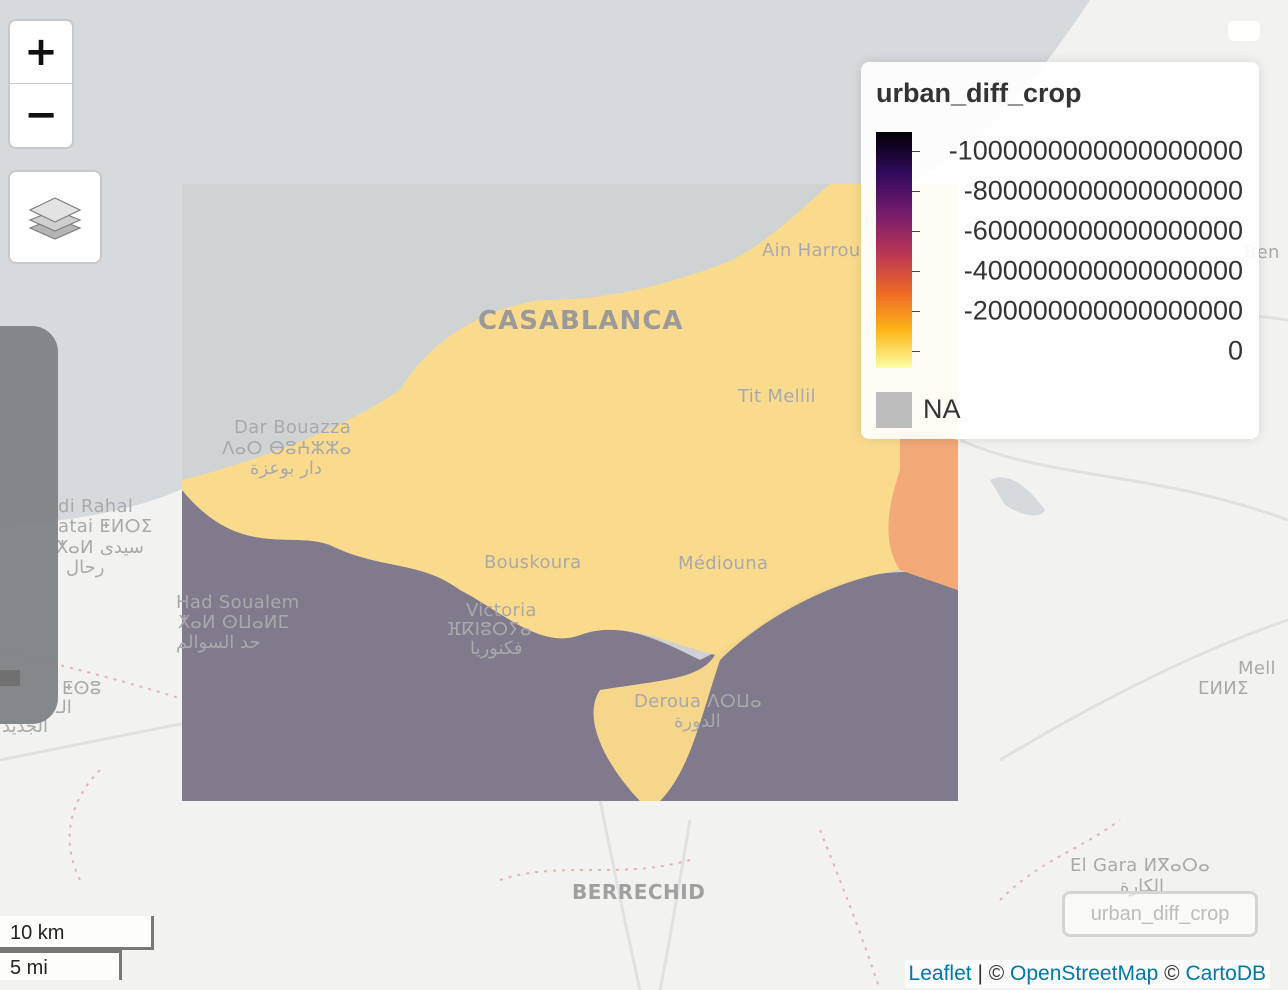  What do you see at coordinates (1235, 350) in the screenshot?
I see `legend-label: 0` at bounding box center [1235, 350].